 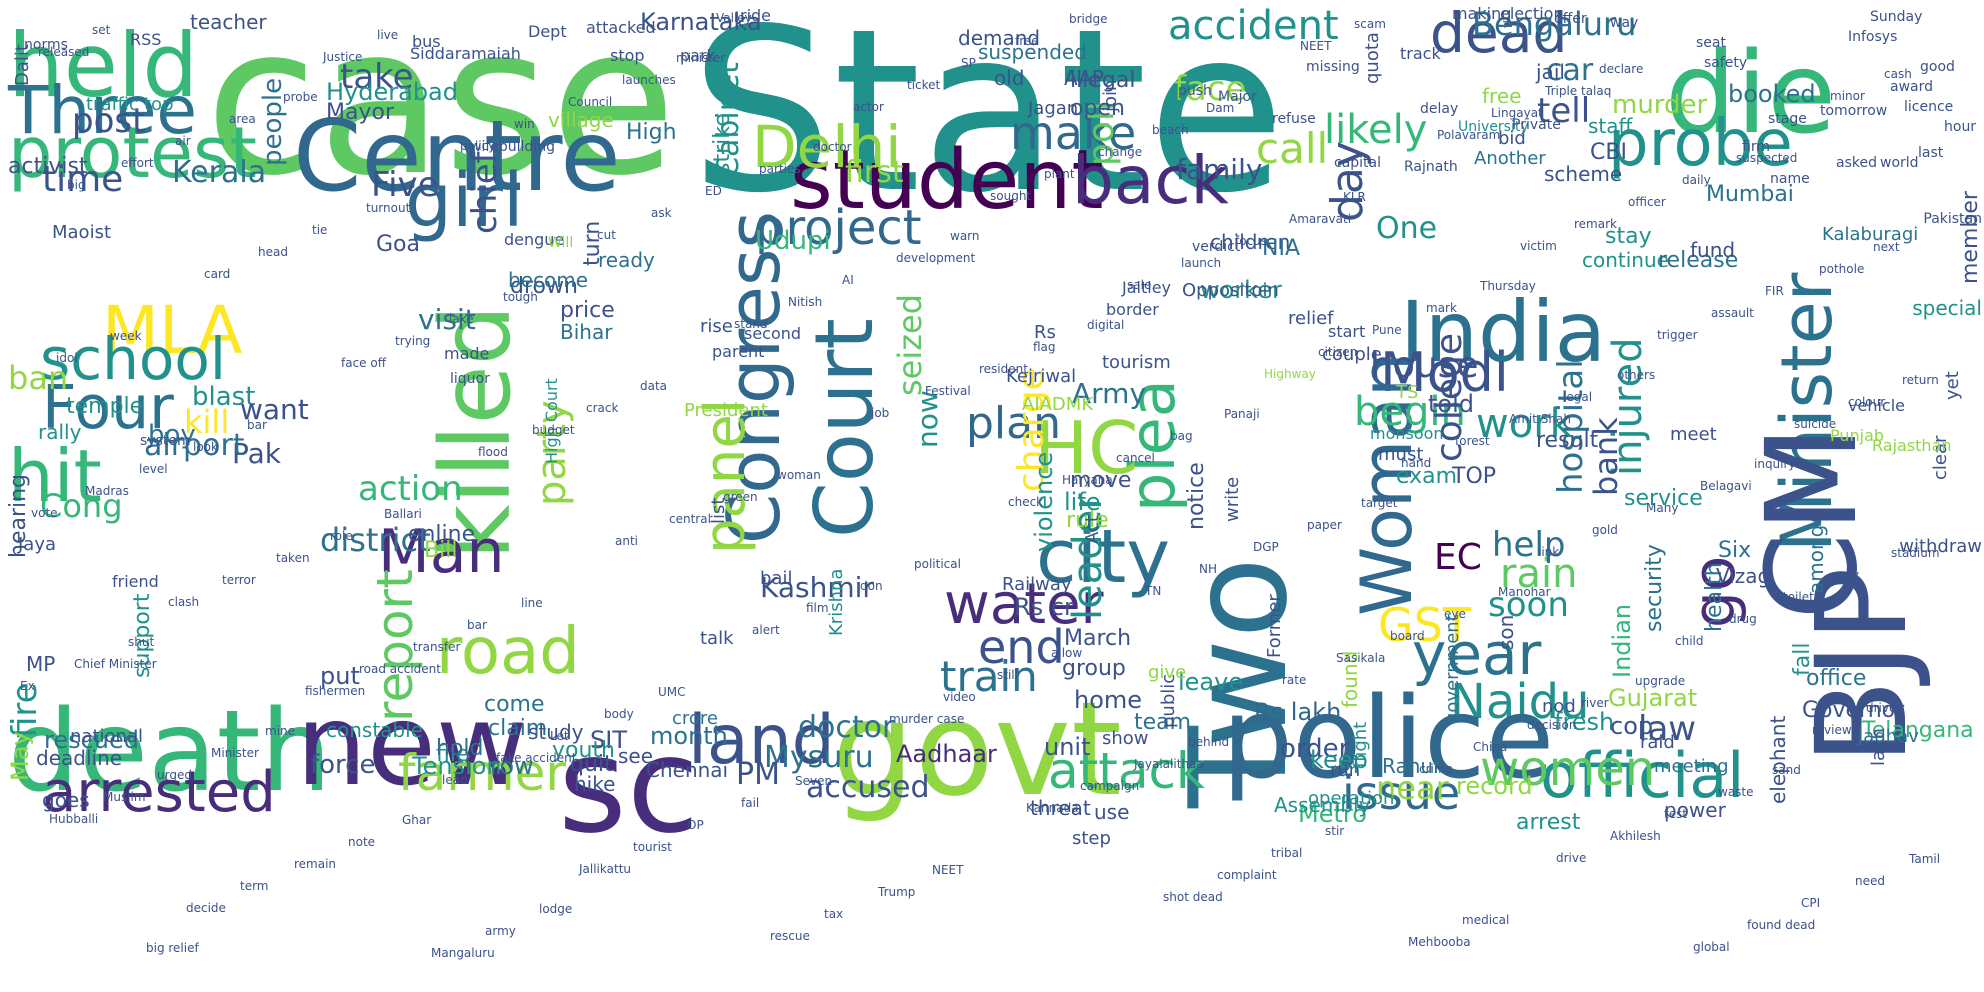 I want to click on cloud-word-another: Another, so click(x=1510, y=158).